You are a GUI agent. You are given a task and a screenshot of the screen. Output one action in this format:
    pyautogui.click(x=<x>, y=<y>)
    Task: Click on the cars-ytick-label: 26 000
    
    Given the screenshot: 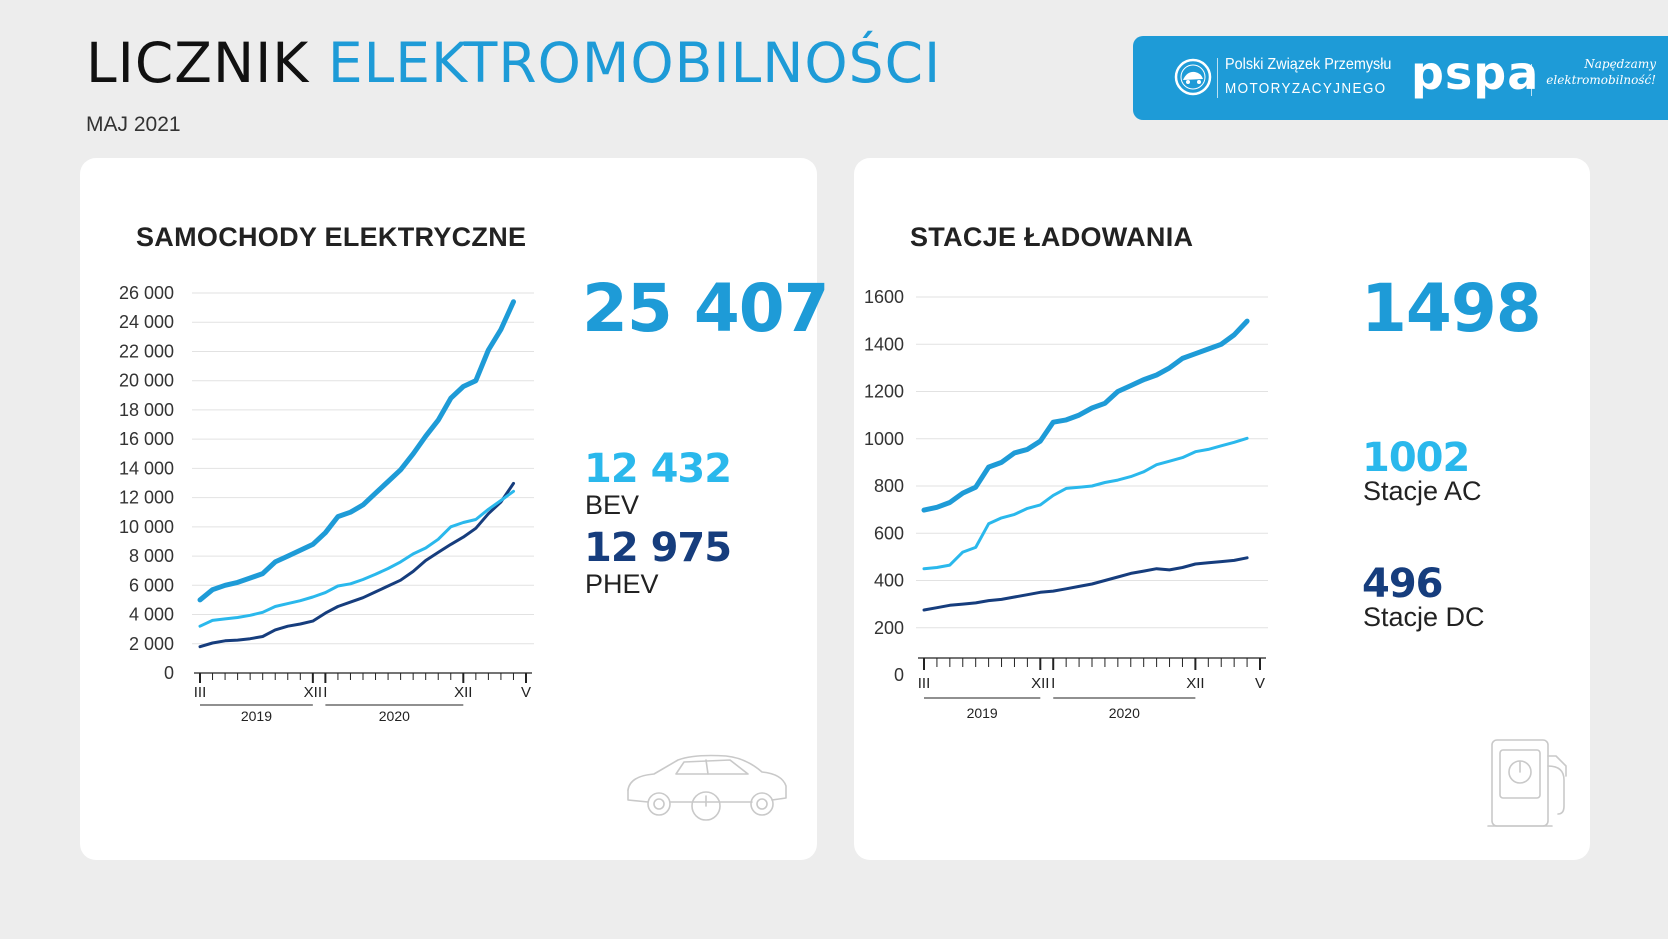 What is the action you would take?
    pyautogui.click(x=146, y=293)
    